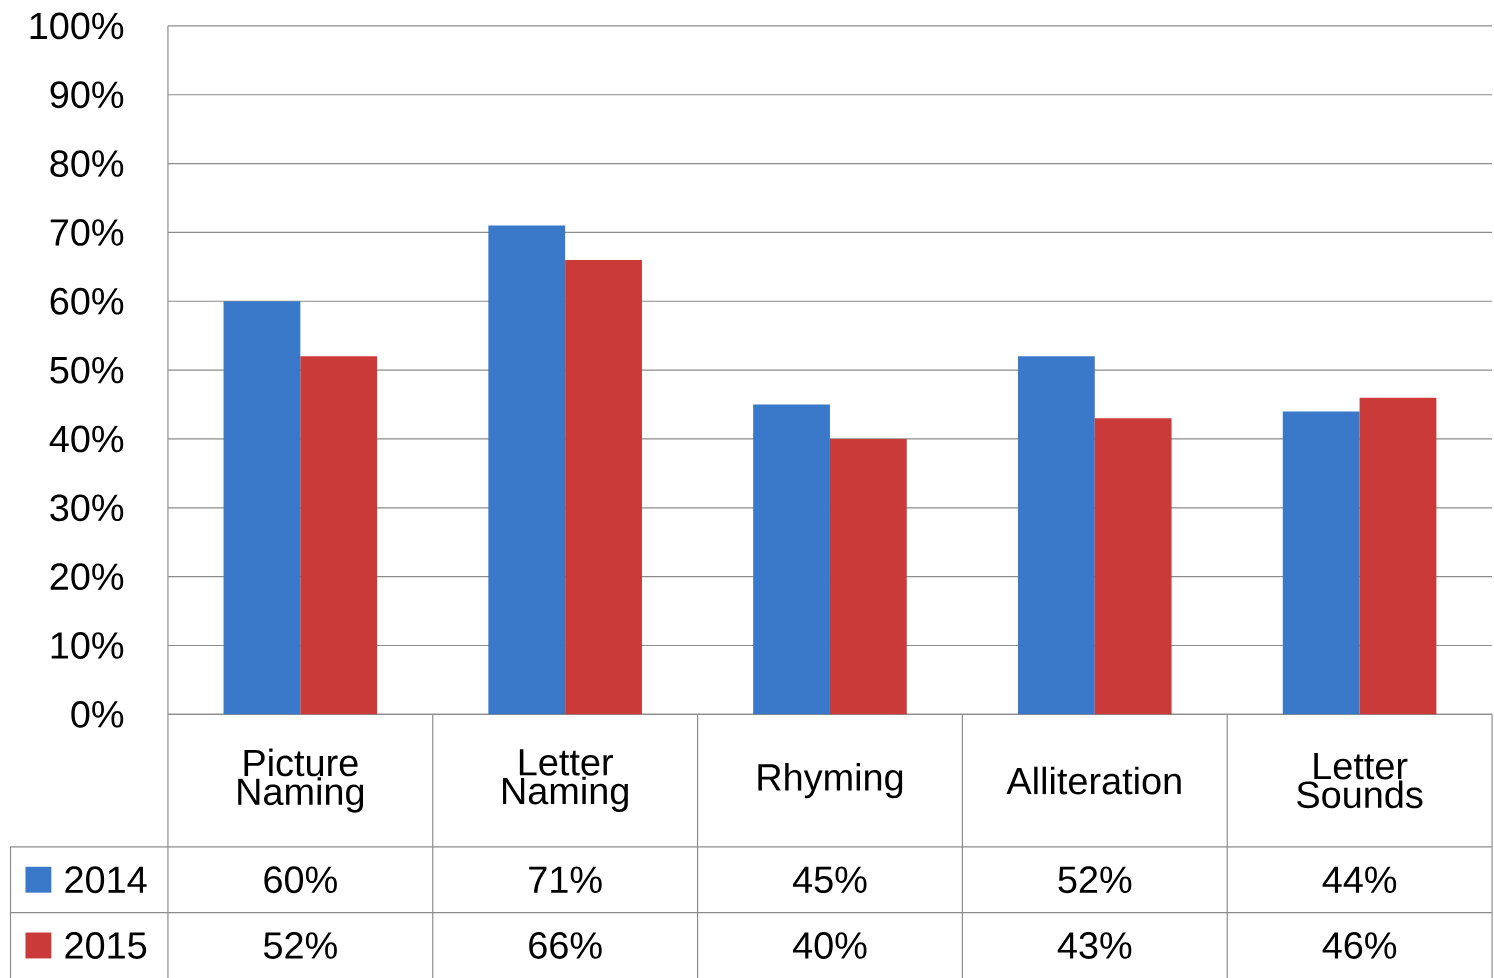 Image resolution: width=1494 pixels, height=978 pixels. What do you see at coordinates (87, 232) in the screenshot?
I see `y-tick-label: 70%` at bounding box center [87, 232].